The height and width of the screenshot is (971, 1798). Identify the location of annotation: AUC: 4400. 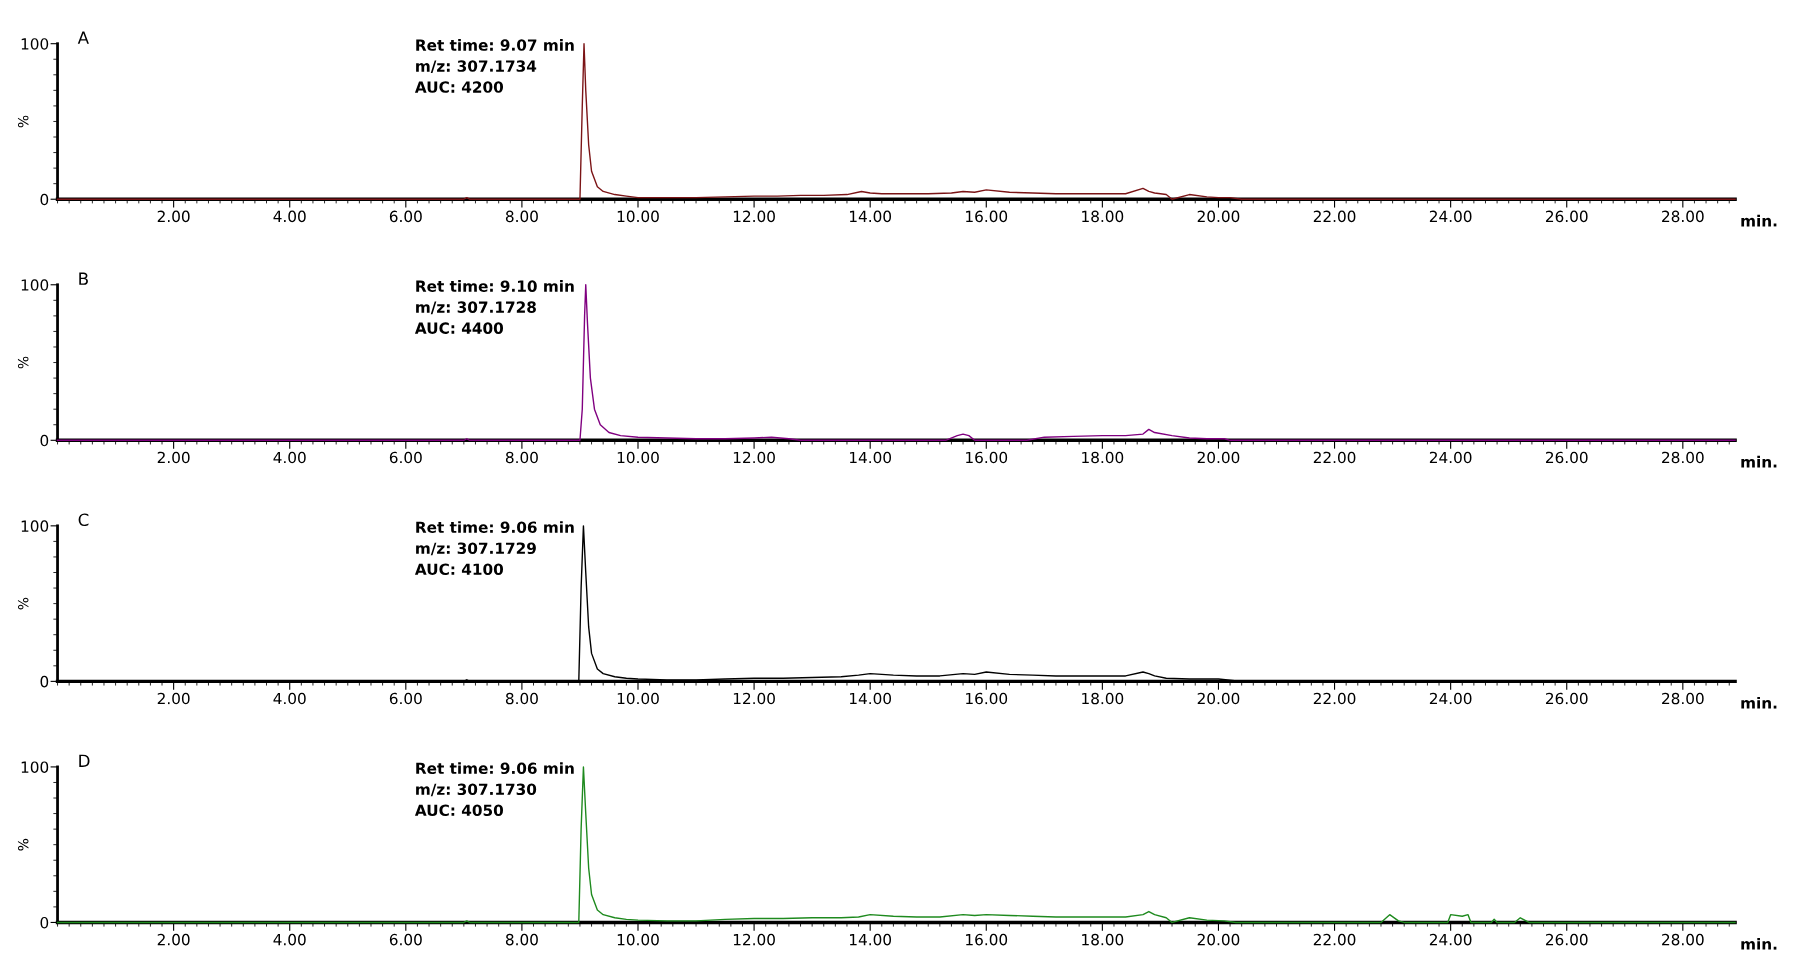
(459, 328).